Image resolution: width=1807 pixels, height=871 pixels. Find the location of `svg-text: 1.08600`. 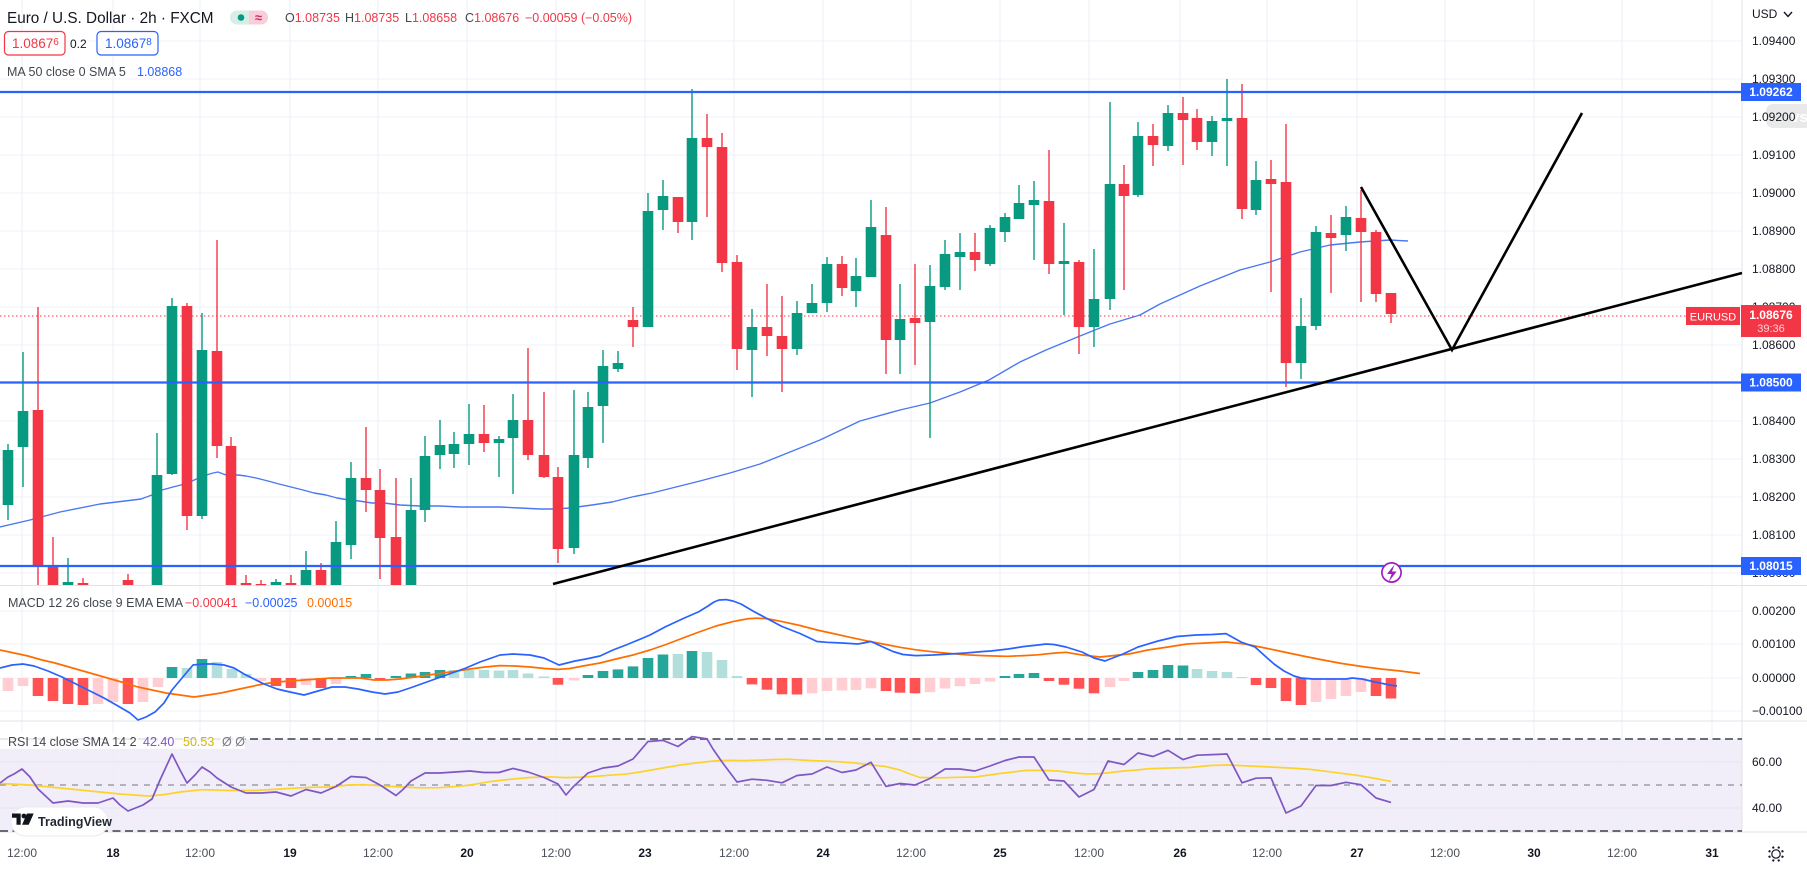

svg-text: 1.08600 is located at coordinates (1774, 345).